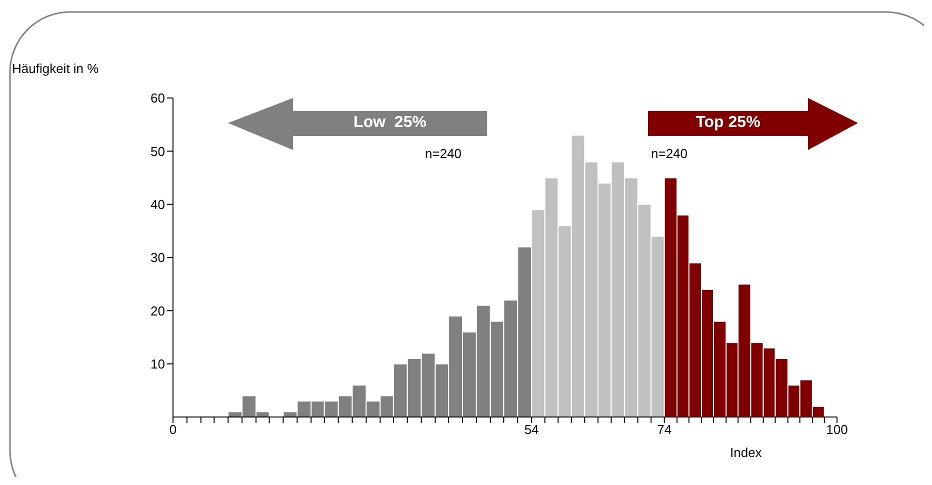 The height and width of the screenshot is (485, 932). Describe the element at coordinates (55, 68) in the screenshot. I see `y-axis-title: Häufigkeit in %` at that location.